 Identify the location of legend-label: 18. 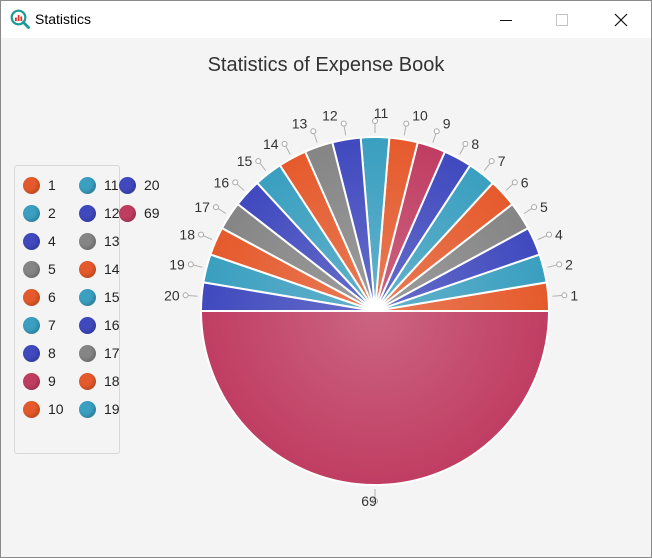
(112, 381).